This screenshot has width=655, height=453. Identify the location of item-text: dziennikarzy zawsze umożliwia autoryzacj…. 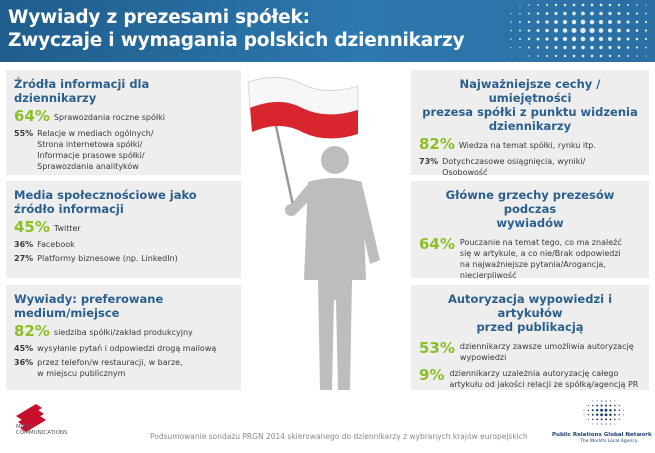
(546, 352).